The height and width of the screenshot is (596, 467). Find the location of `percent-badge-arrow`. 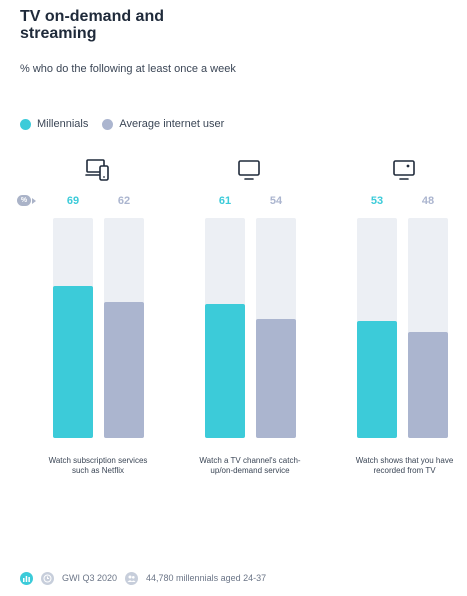

percent-badge-arrow is located at coordinates (34, 201).